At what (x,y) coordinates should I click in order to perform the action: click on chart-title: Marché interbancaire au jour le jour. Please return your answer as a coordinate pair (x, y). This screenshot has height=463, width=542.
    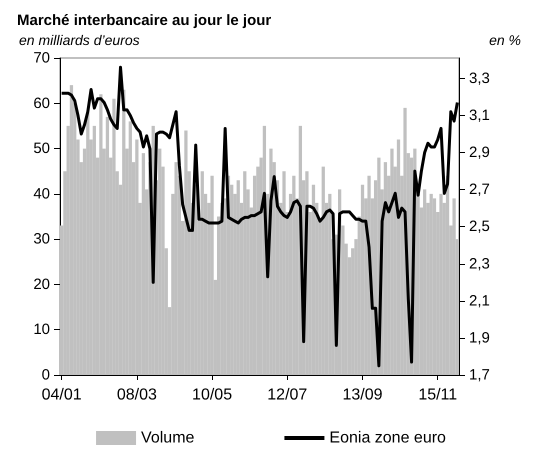
    Looking at the image, I should click on (144, 20).